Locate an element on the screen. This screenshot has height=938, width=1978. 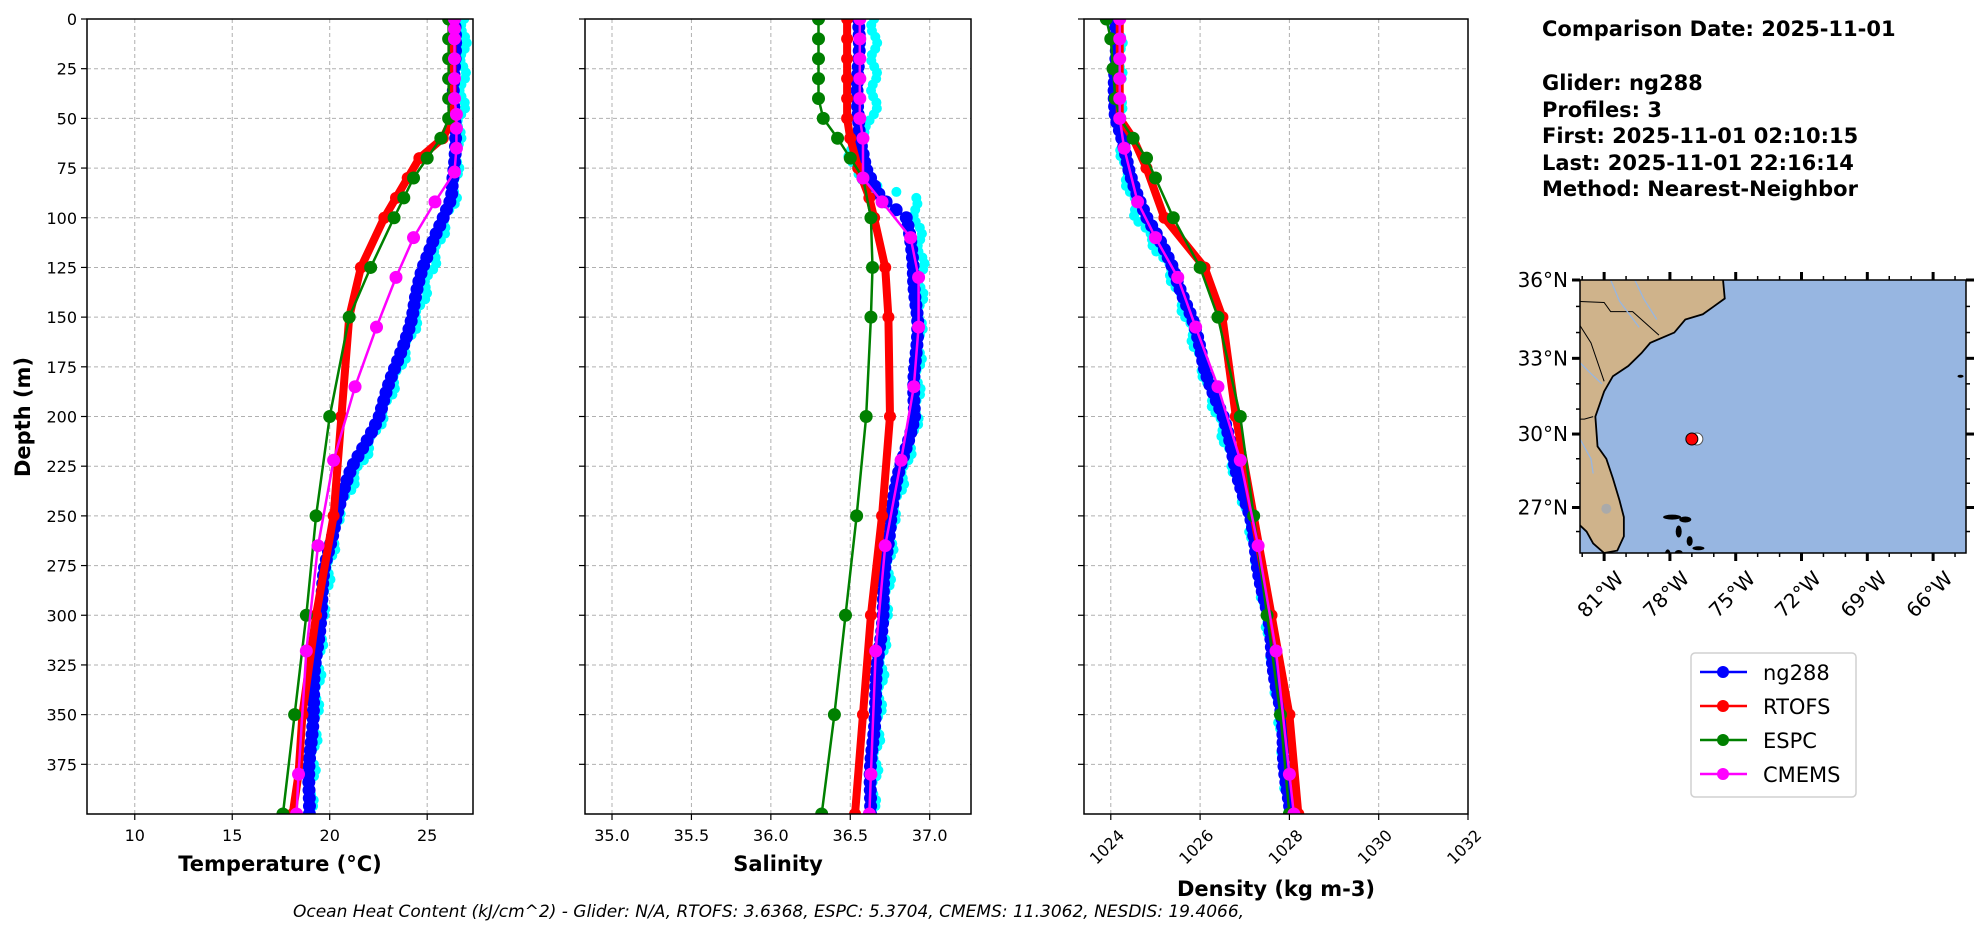
lat-tick-label: 33°N is located at coordinates (1543, 358).